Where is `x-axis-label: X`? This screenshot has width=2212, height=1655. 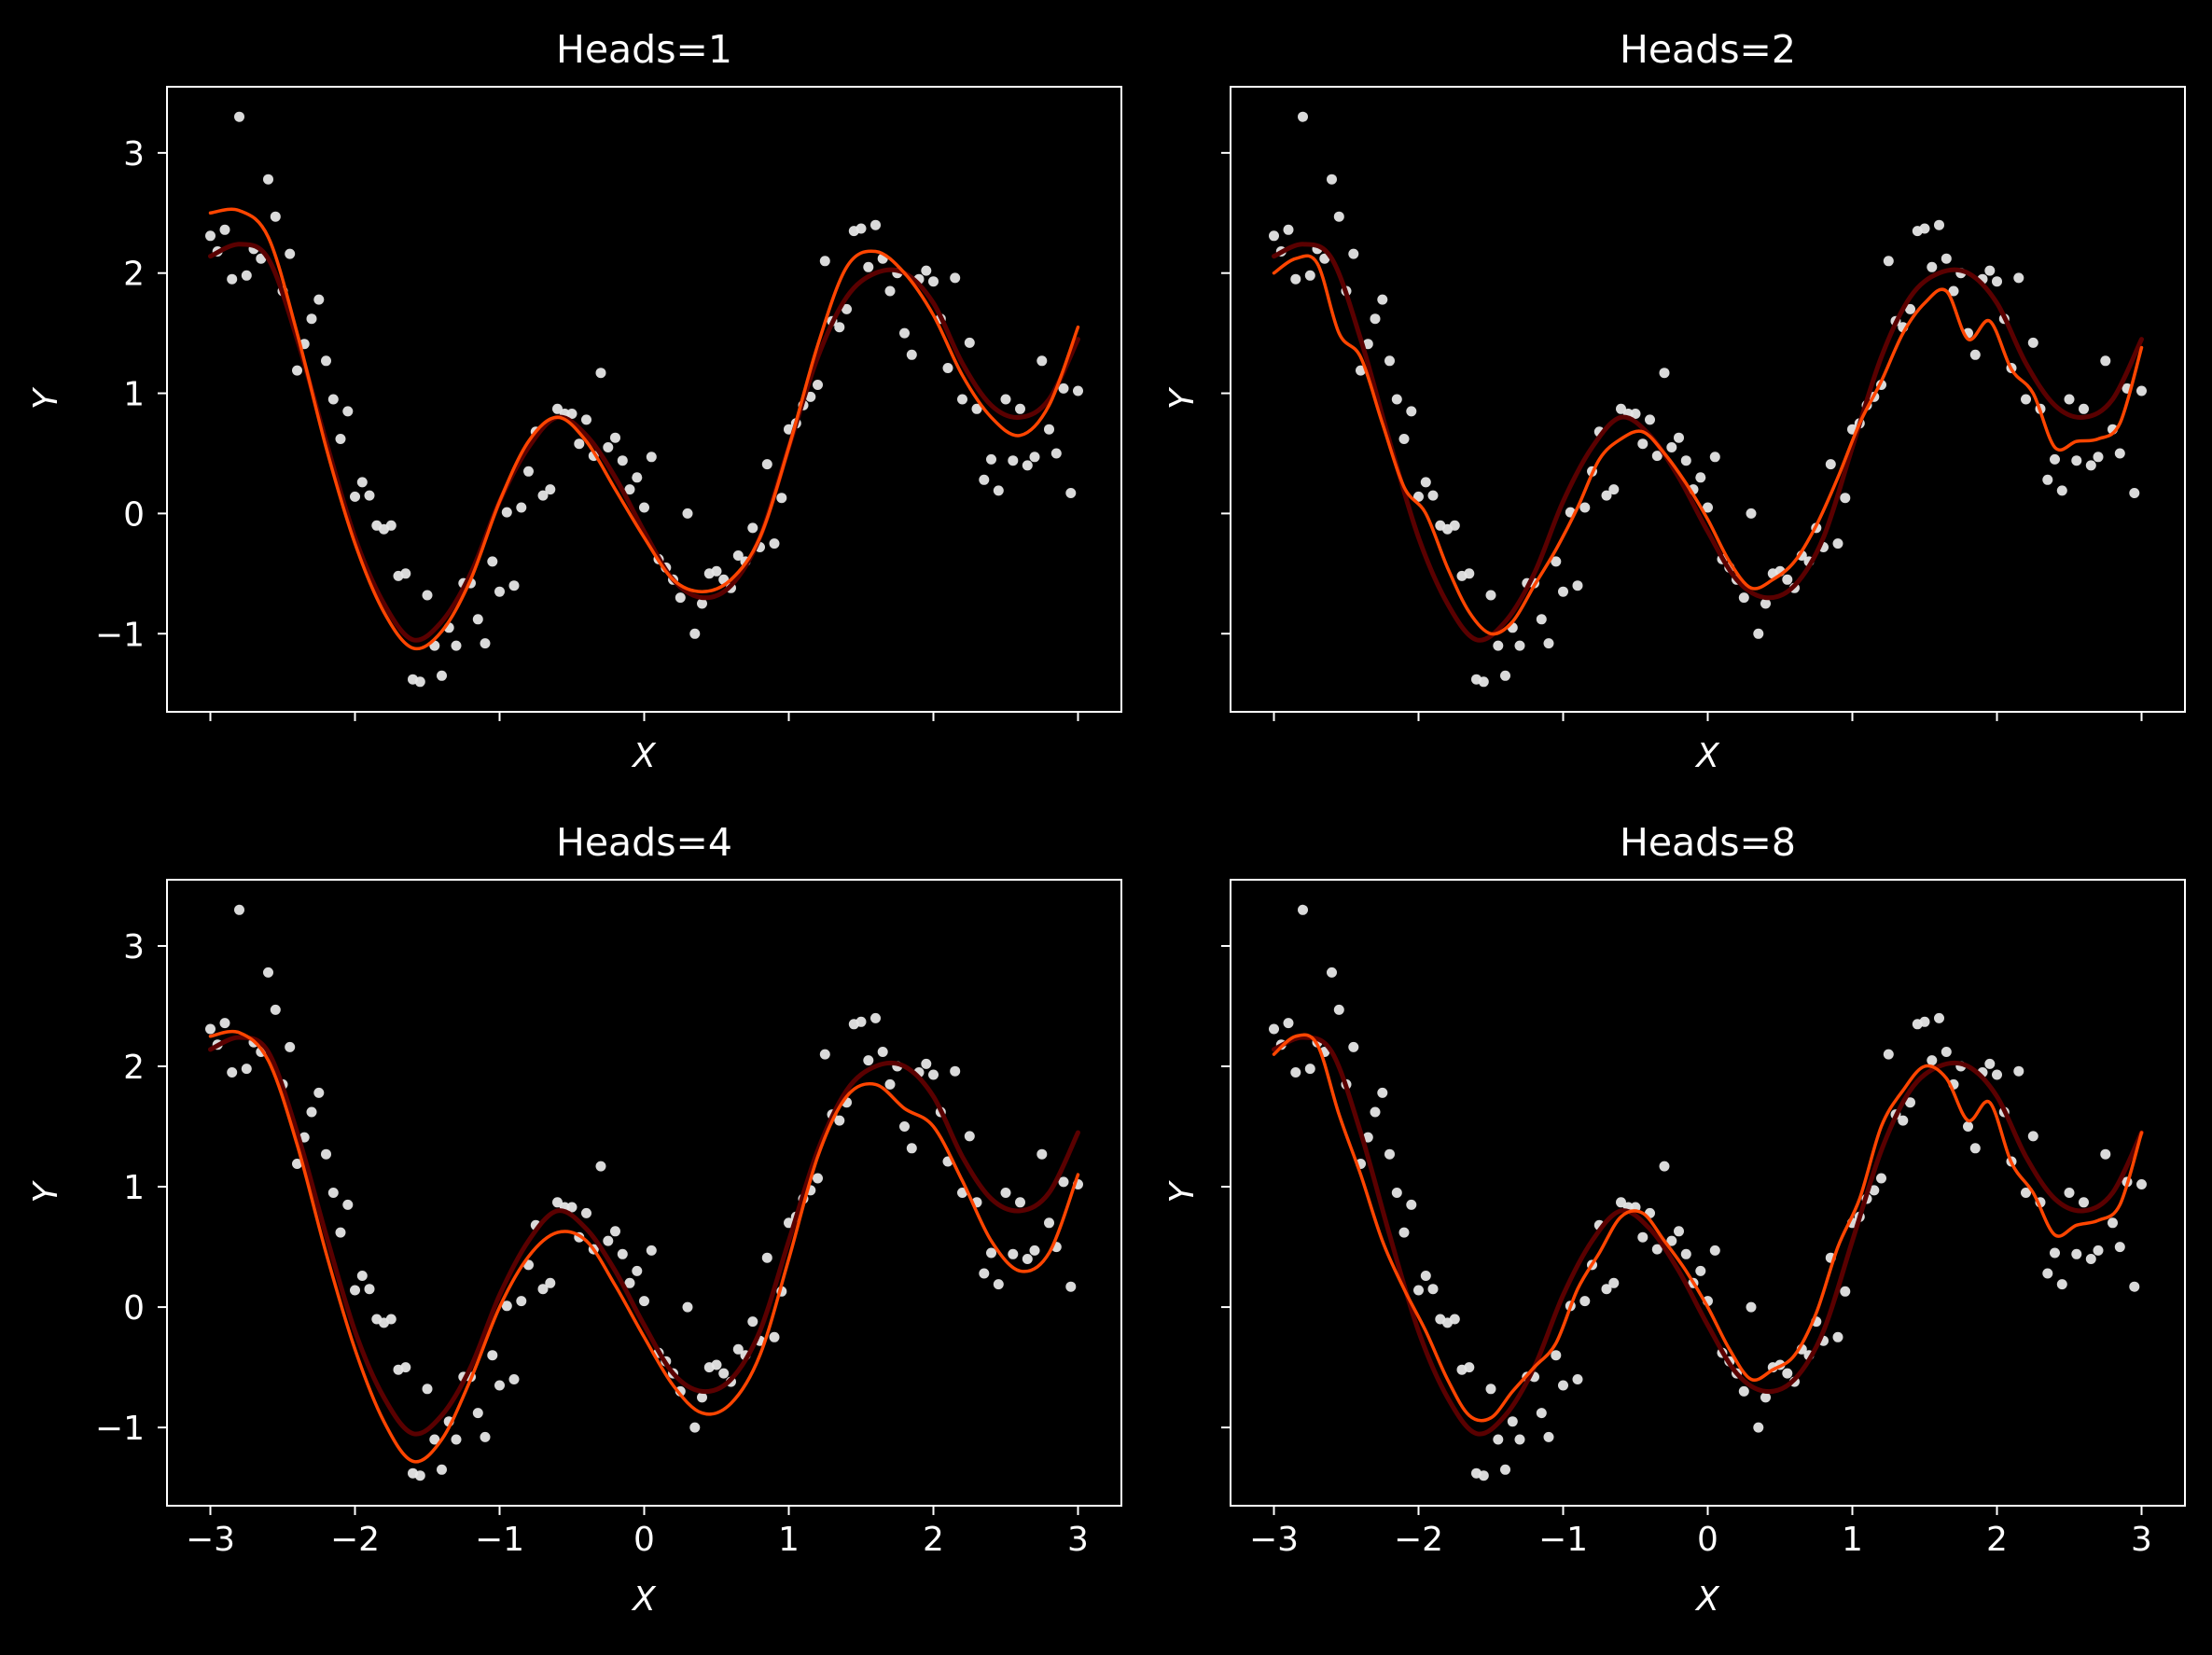
x-axis-label: X is located at coordinates (644, 756).